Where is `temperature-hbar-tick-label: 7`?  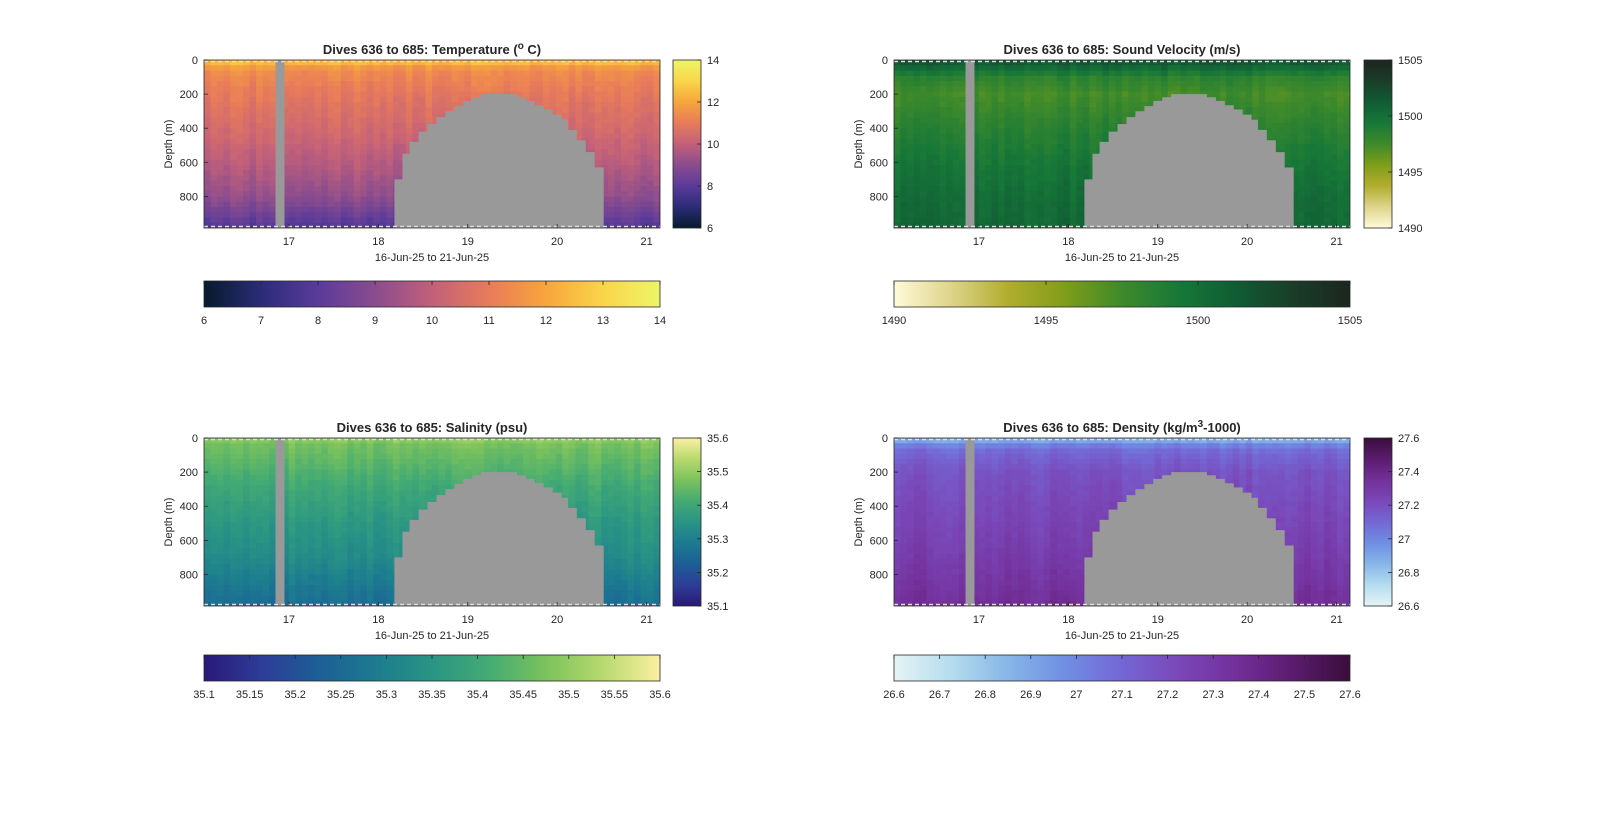
temperature-hbar-tick-label: 7 is located at coordinates (261, 321).